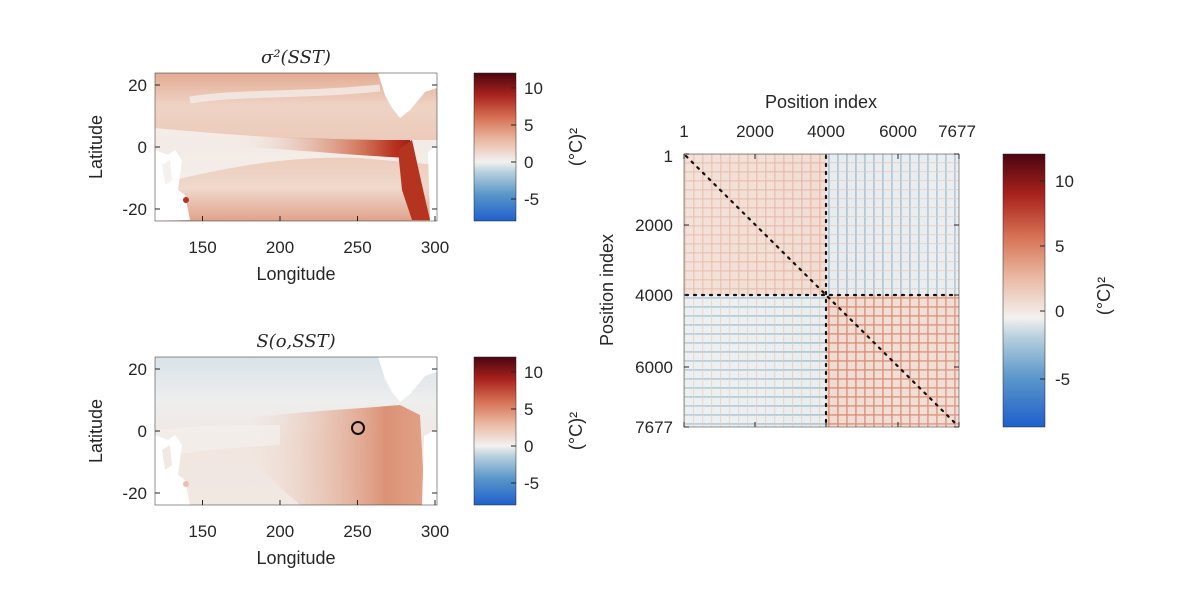 The image size is (1200, 600). I want to click on top-colorbar-label: (°C)², so click(576, 147).